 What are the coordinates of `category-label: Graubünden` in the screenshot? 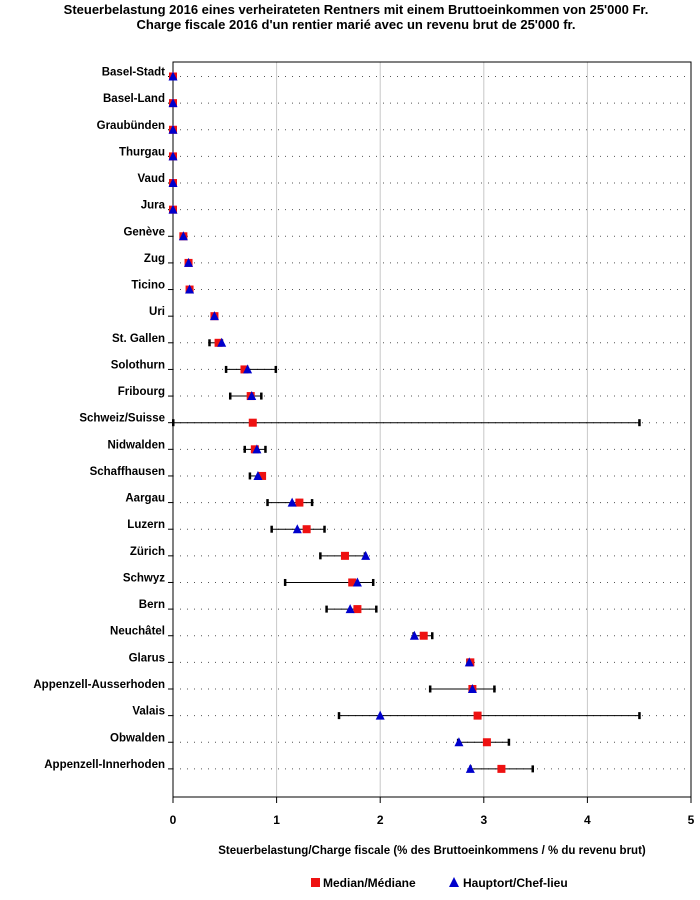 It's located at (131, 126).